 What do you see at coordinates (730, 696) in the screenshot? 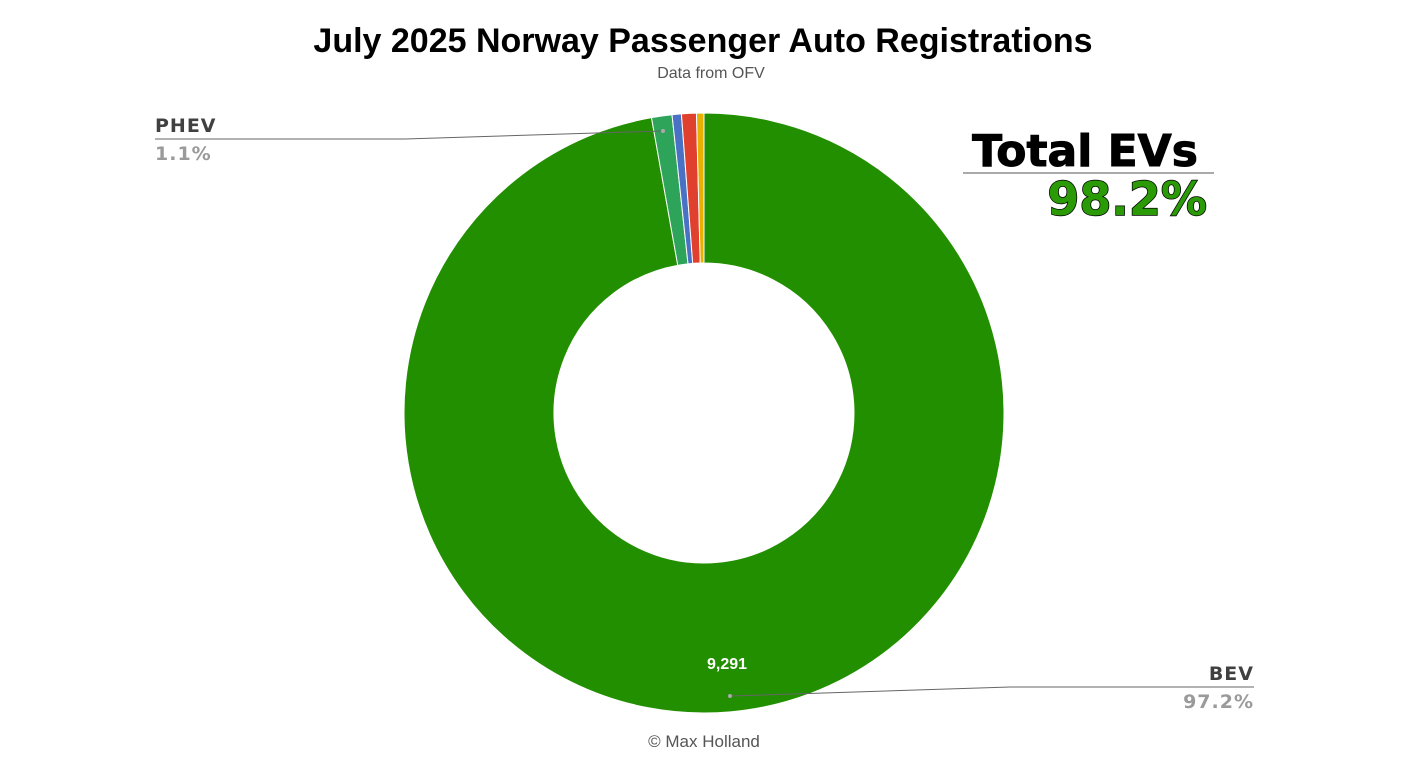
I see `bev-leader-dot` at bounding box center [730, 696].